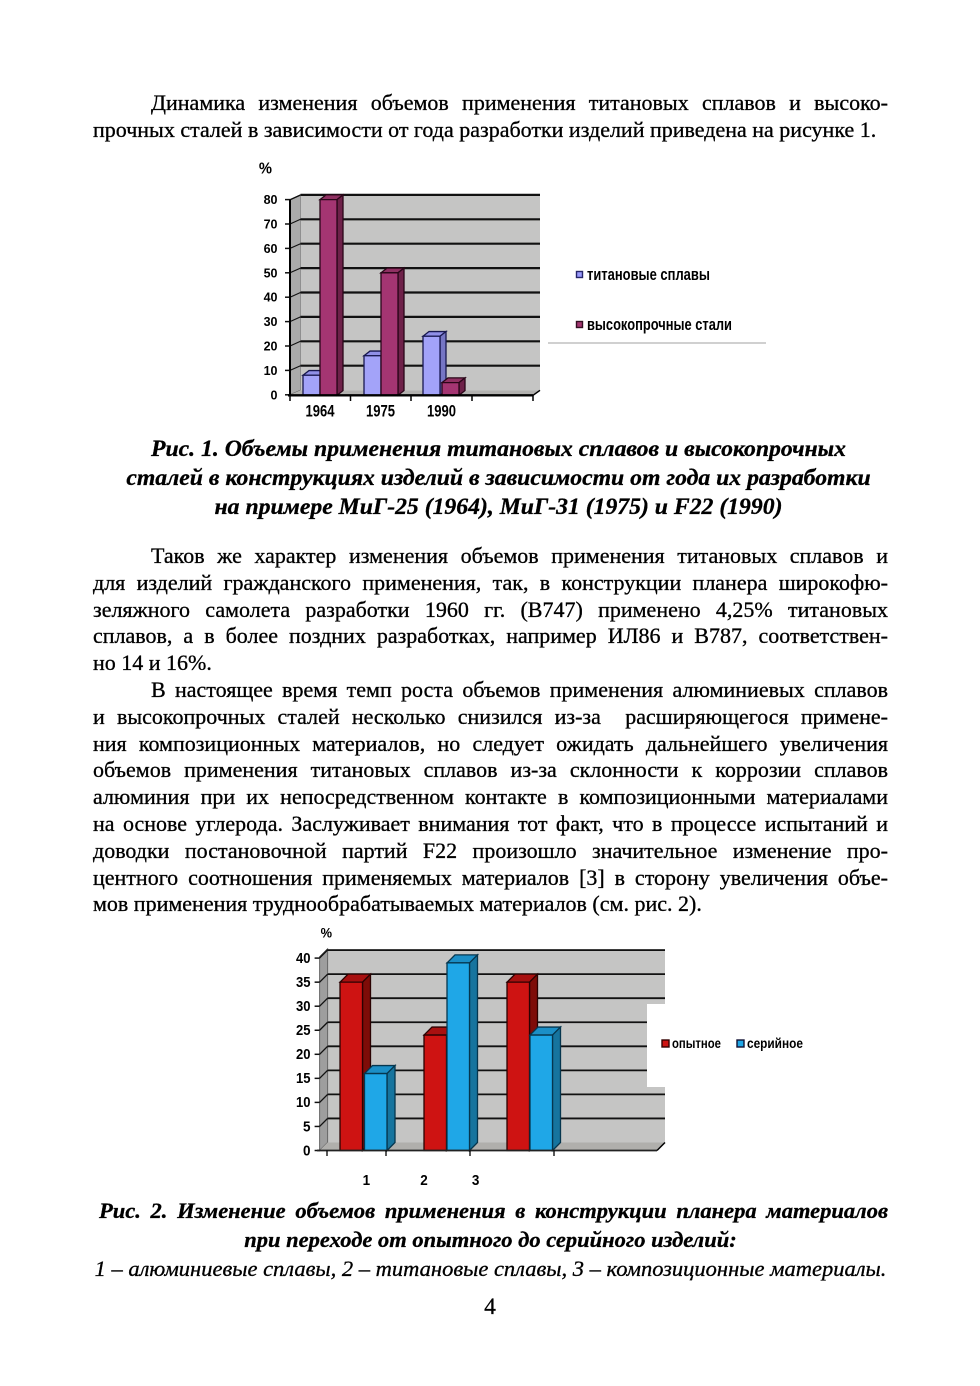 The image size is (980, 1386). I want to click on svg-text: 35, so click(303, 981).